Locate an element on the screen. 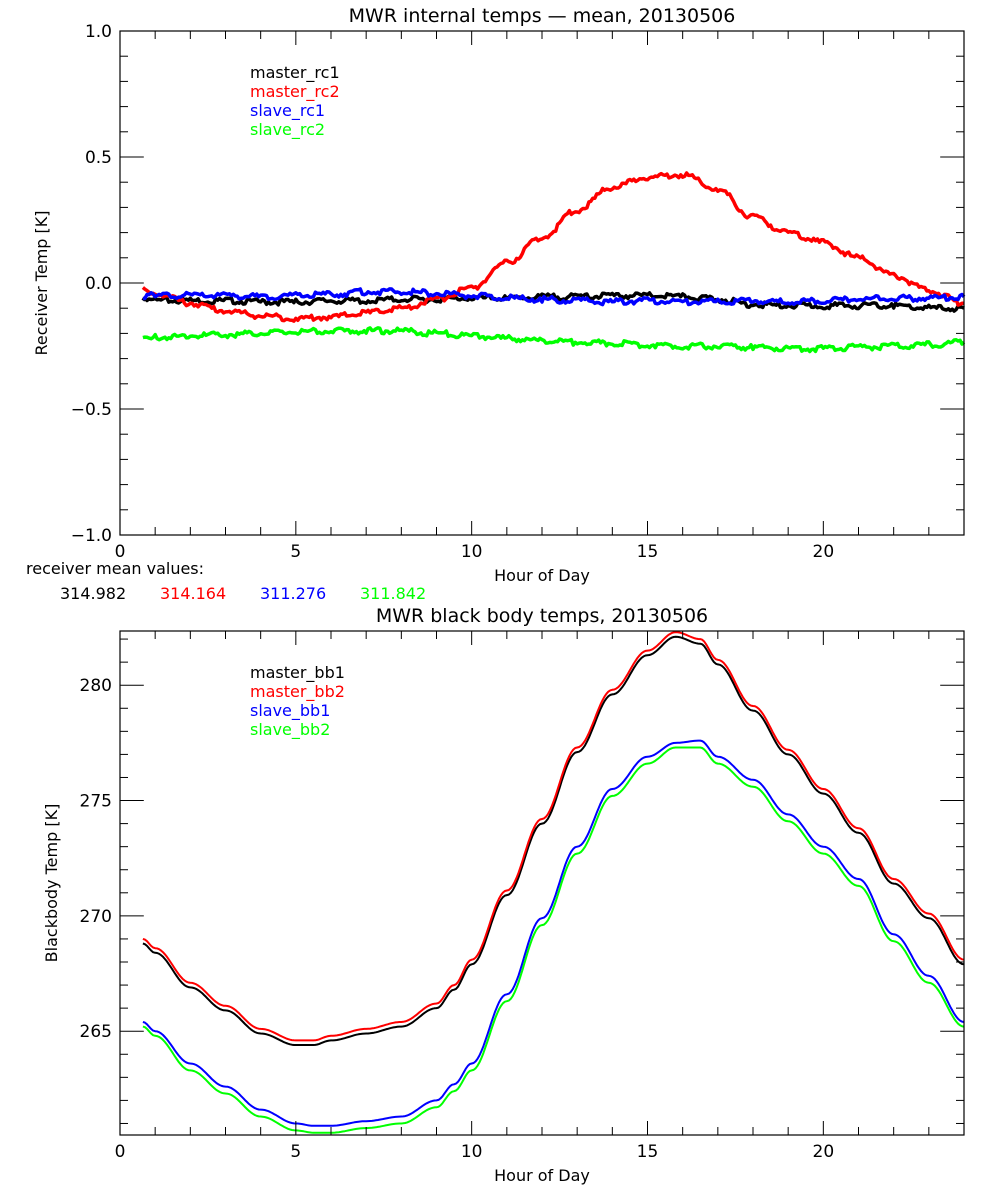  series-line-master-rc1 is located at coordinates (553, 302).